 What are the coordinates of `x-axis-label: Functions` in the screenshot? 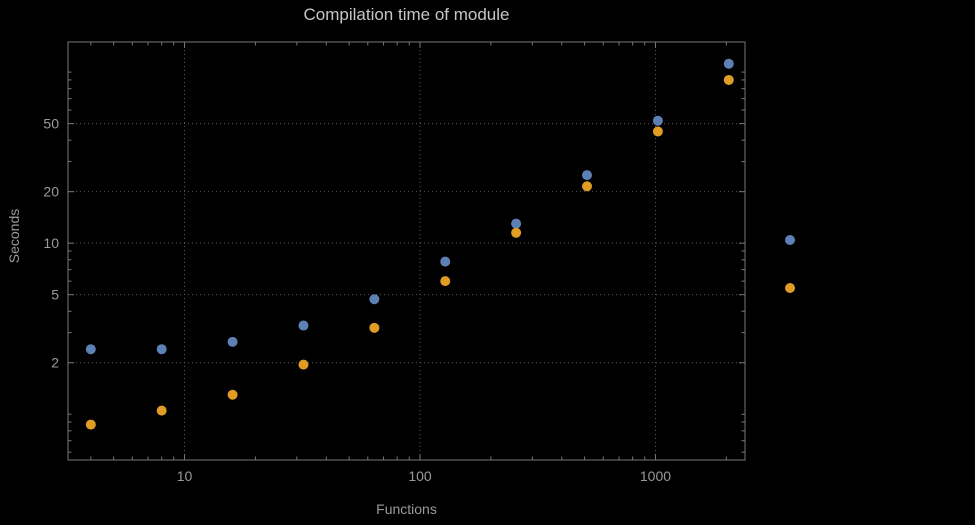 It's located at (406, 509).